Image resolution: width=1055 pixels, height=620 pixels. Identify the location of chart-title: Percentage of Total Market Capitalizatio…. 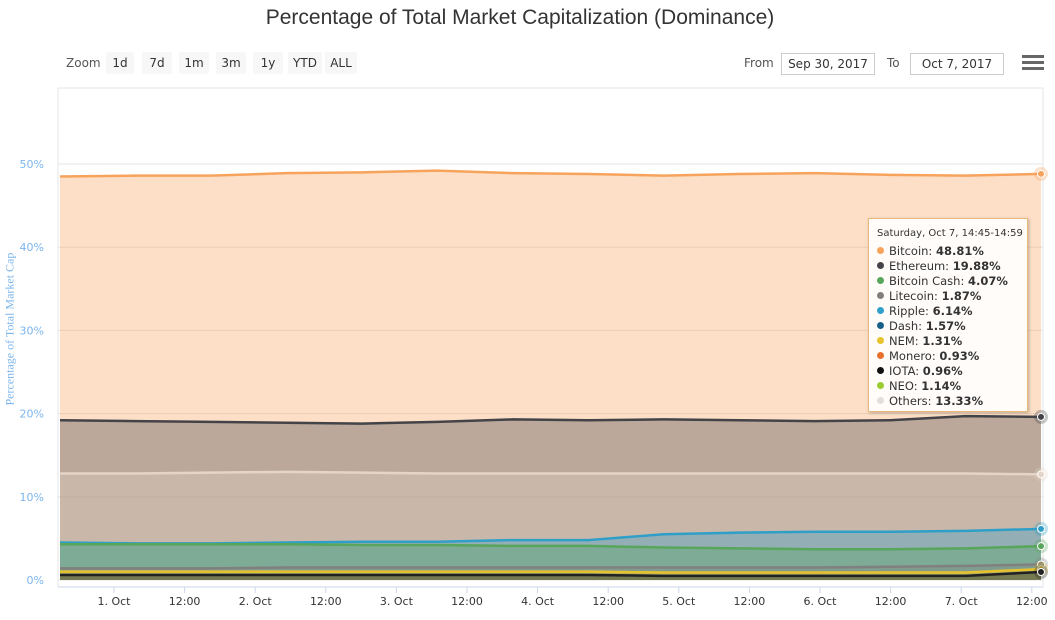
(520, 17).